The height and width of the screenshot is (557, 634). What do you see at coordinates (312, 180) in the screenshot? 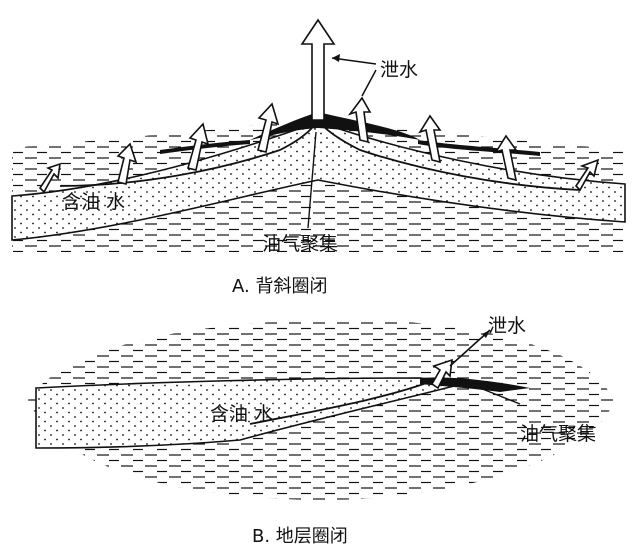
I see `oil-gas-pointer` at bounding box center [312, 180].